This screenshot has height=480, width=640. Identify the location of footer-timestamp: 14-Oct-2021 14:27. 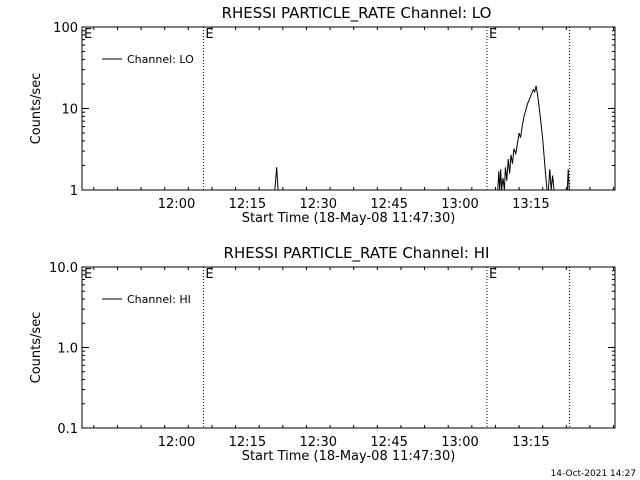
(593, 474).